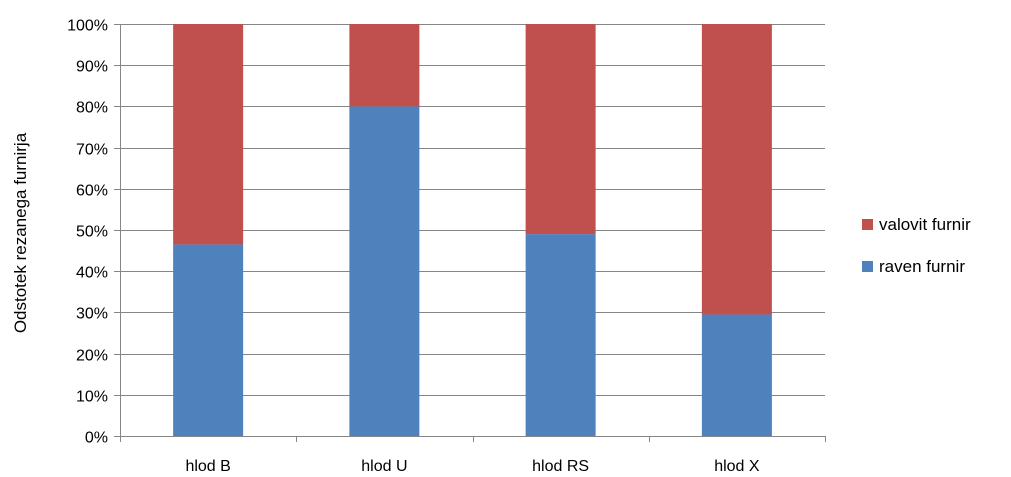  I want to click on y-tick-label: 30%, so click(92, 314).